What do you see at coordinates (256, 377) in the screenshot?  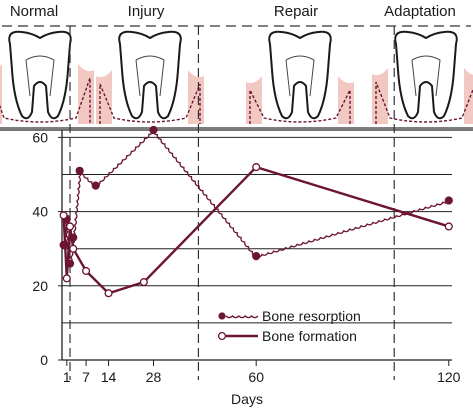 I see `x-tick-label-60: 60` at bounding box center [256, 377].